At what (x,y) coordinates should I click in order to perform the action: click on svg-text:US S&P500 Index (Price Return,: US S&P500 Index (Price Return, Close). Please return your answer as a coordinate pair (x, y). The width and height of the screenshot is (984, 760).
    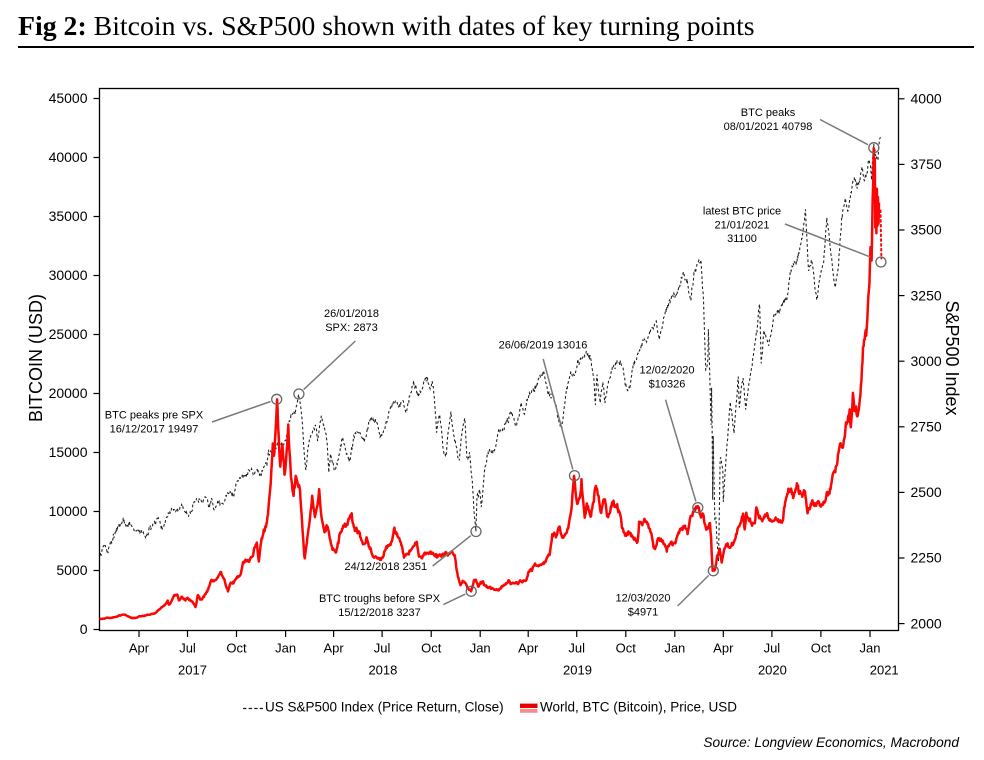
    Looking at the image, I should click on (384, 707).